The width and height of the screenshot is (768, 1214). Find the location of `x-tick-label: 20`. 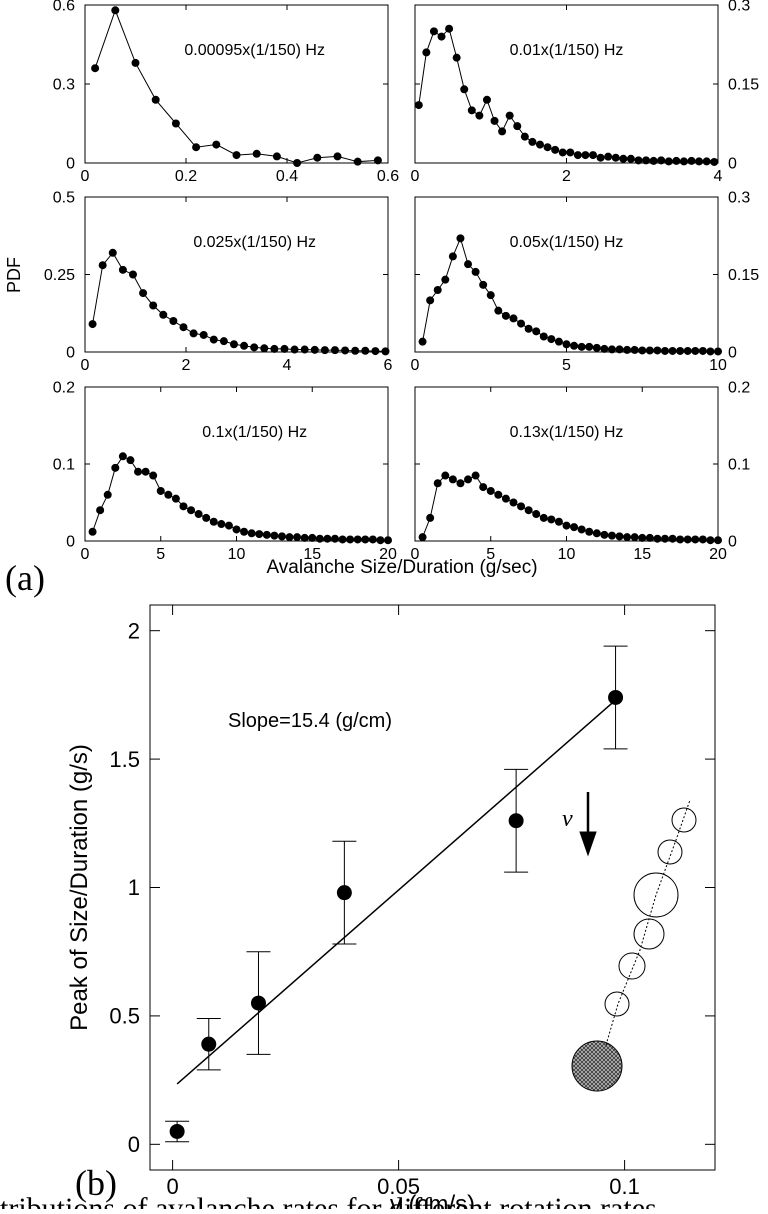

x-tick-label: 20 is located at coordinates (388, 554).